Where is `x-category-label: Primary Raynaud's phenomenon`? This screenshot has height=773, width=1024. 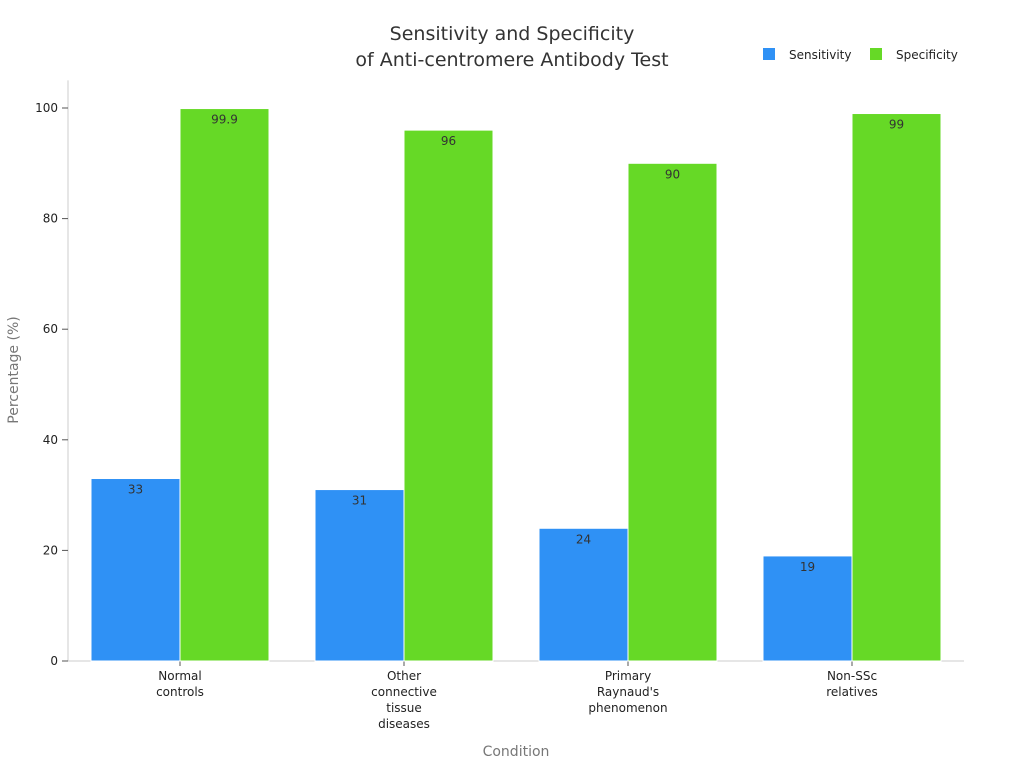
x-category-label: Primary Raynaud's phenomenon is located at coordinates (627, 692).